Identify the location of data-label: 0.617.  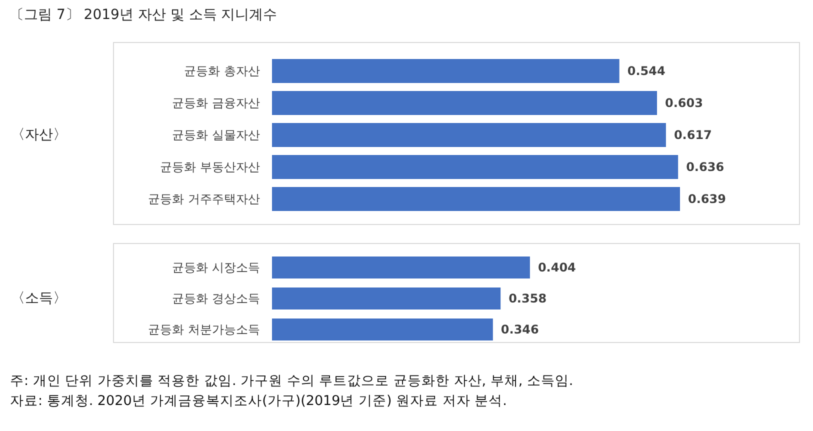
(693, 135).